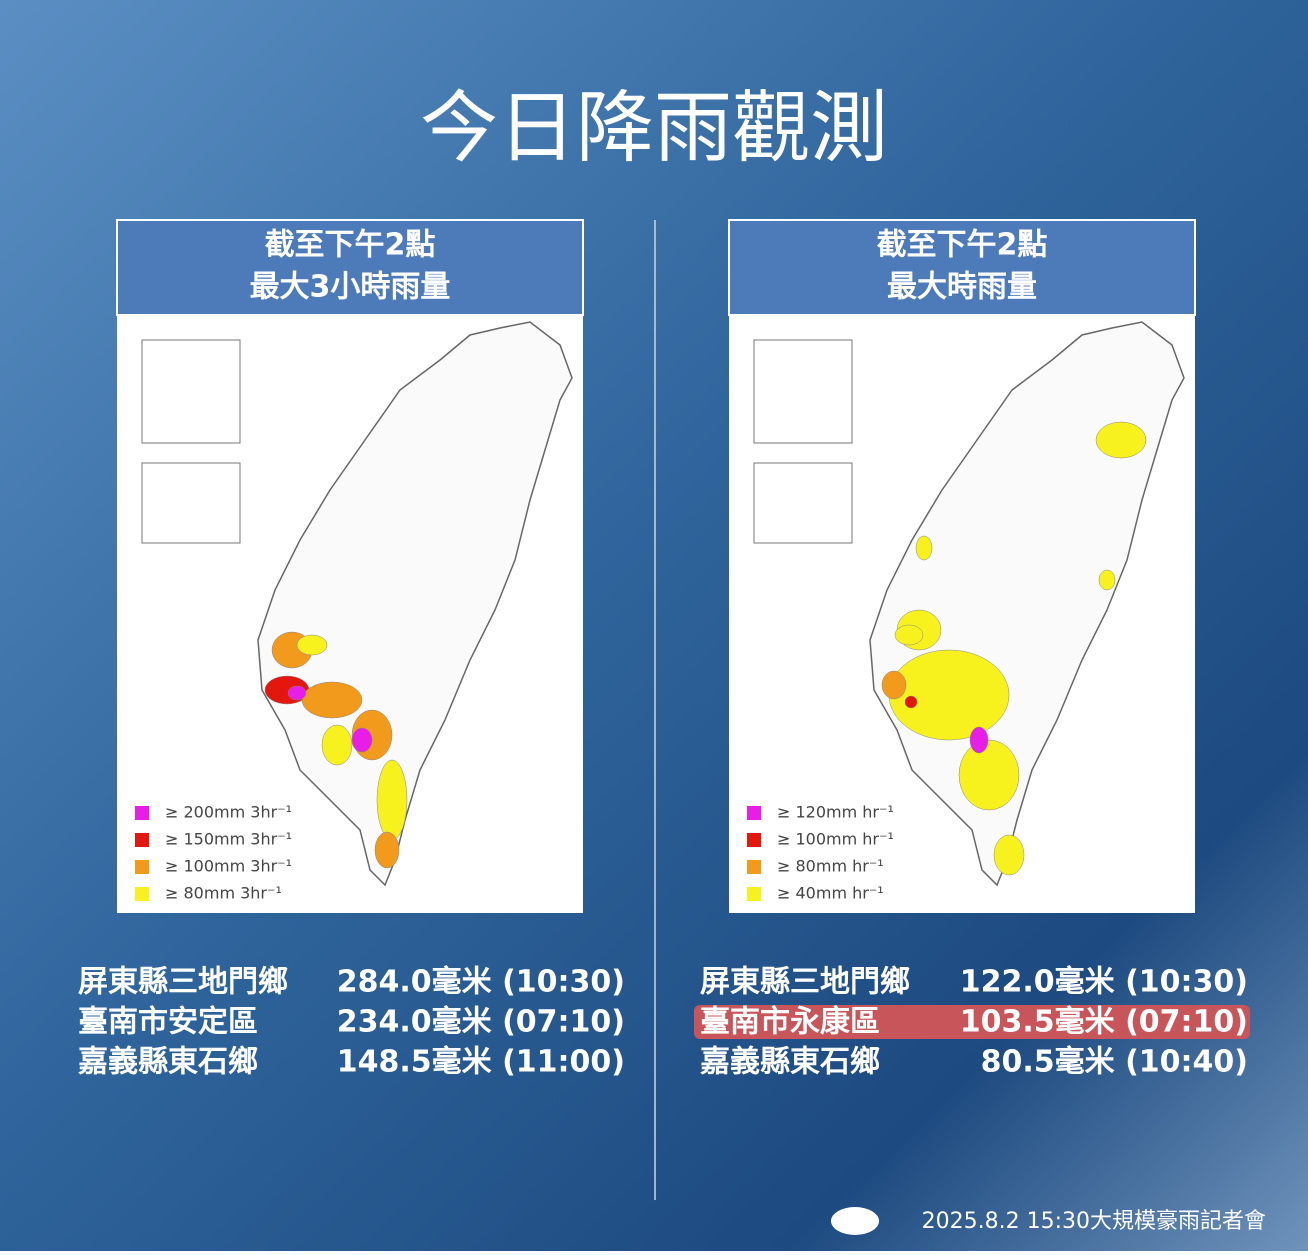 This screenshot has width=1308, height=1255. Describe the element at coordinates (830, 893) in the screenshot. I see `legend-label: ≥ 40mm hr⁻¹` at that location.